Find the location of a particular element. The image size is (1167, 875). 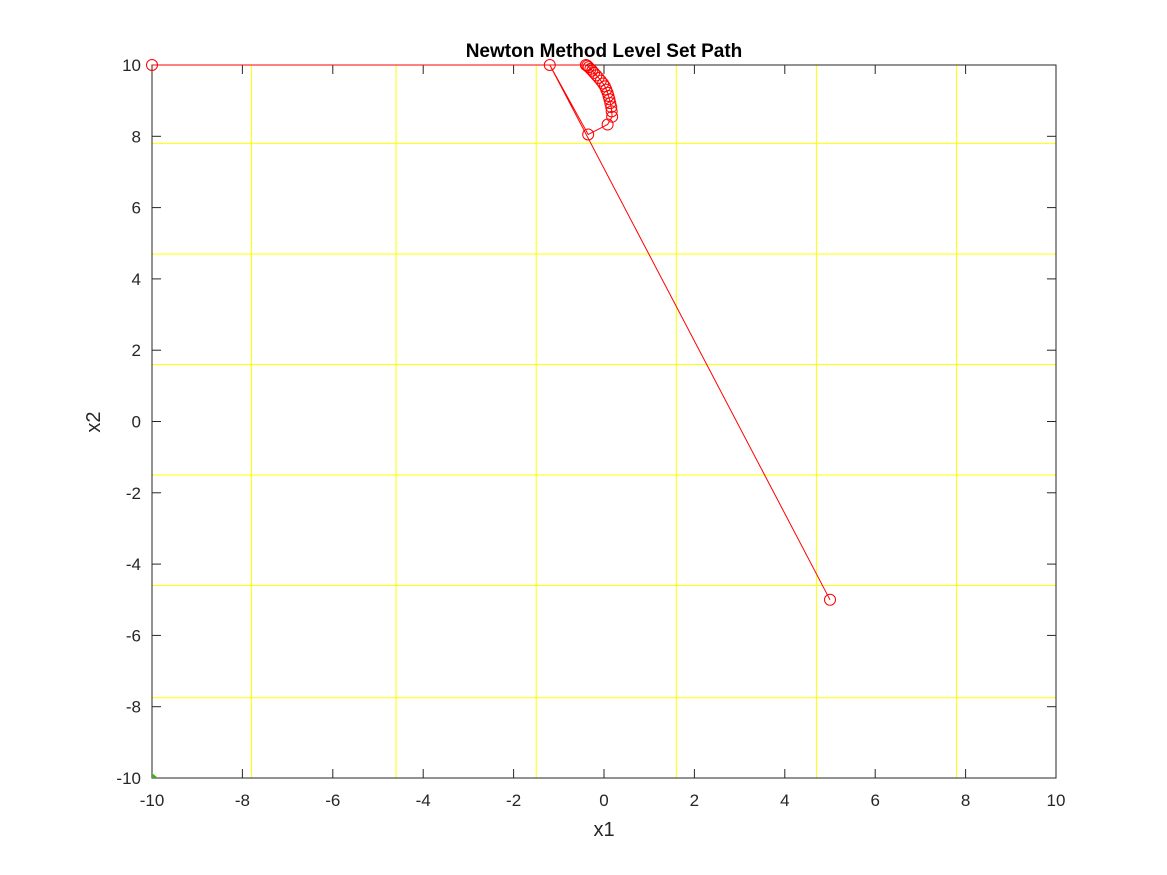

x-tick-label: 8 is located at coordinates (965, 800).